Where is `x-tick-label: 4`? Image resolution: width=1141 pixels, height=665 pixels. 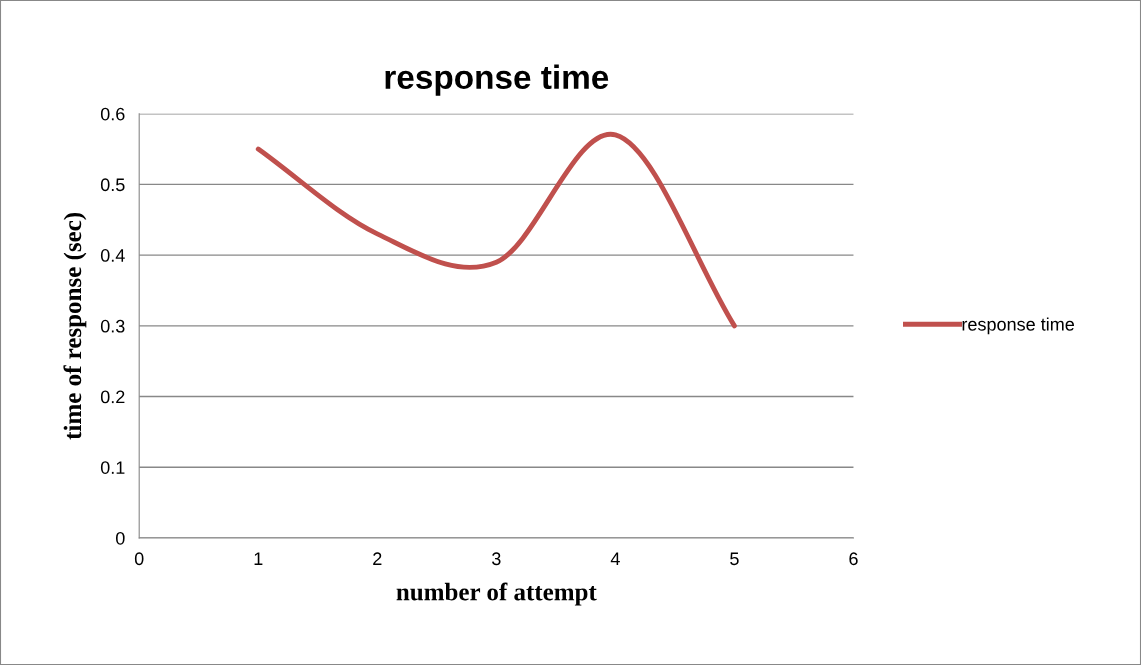
x-tick-label: 4 is located at coordinates (615, 558).